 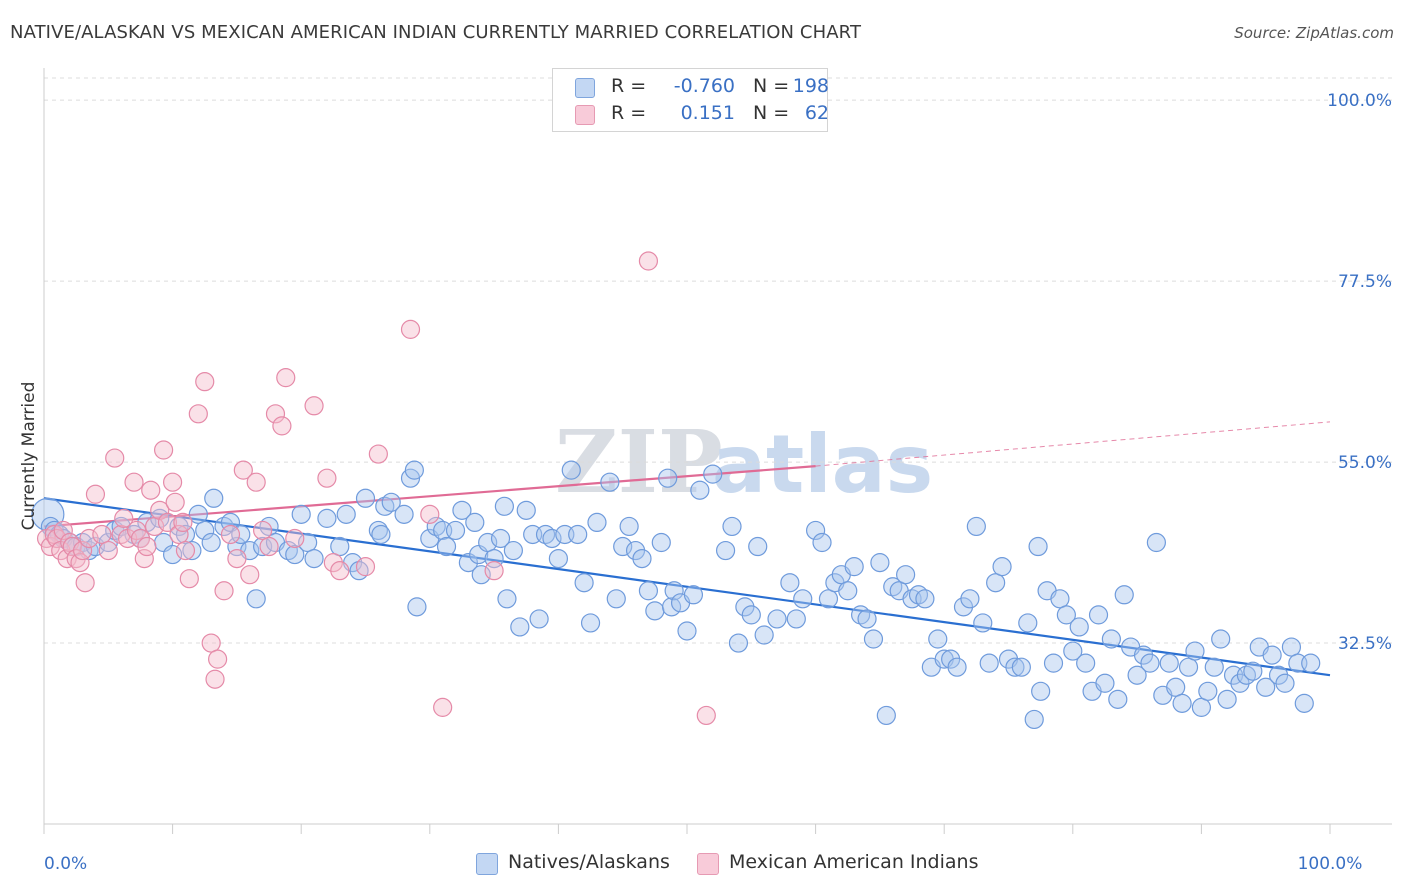 What do you see at coordinates (1365, 644) in the screenshot?
I see `y-tick-label-0: 32.5%` at bounding box center [1365, 644].